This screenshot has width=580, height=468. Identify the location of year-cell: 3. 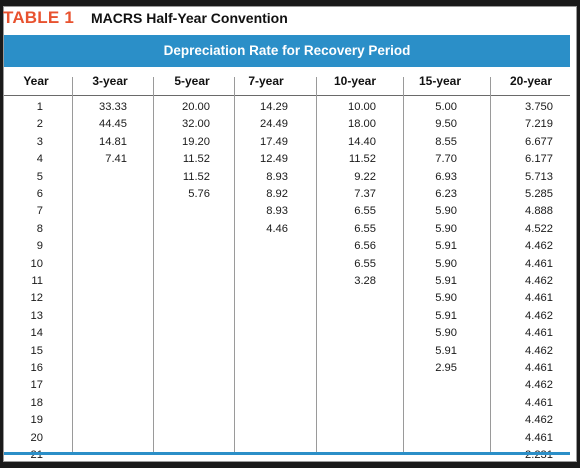
(39, 141).